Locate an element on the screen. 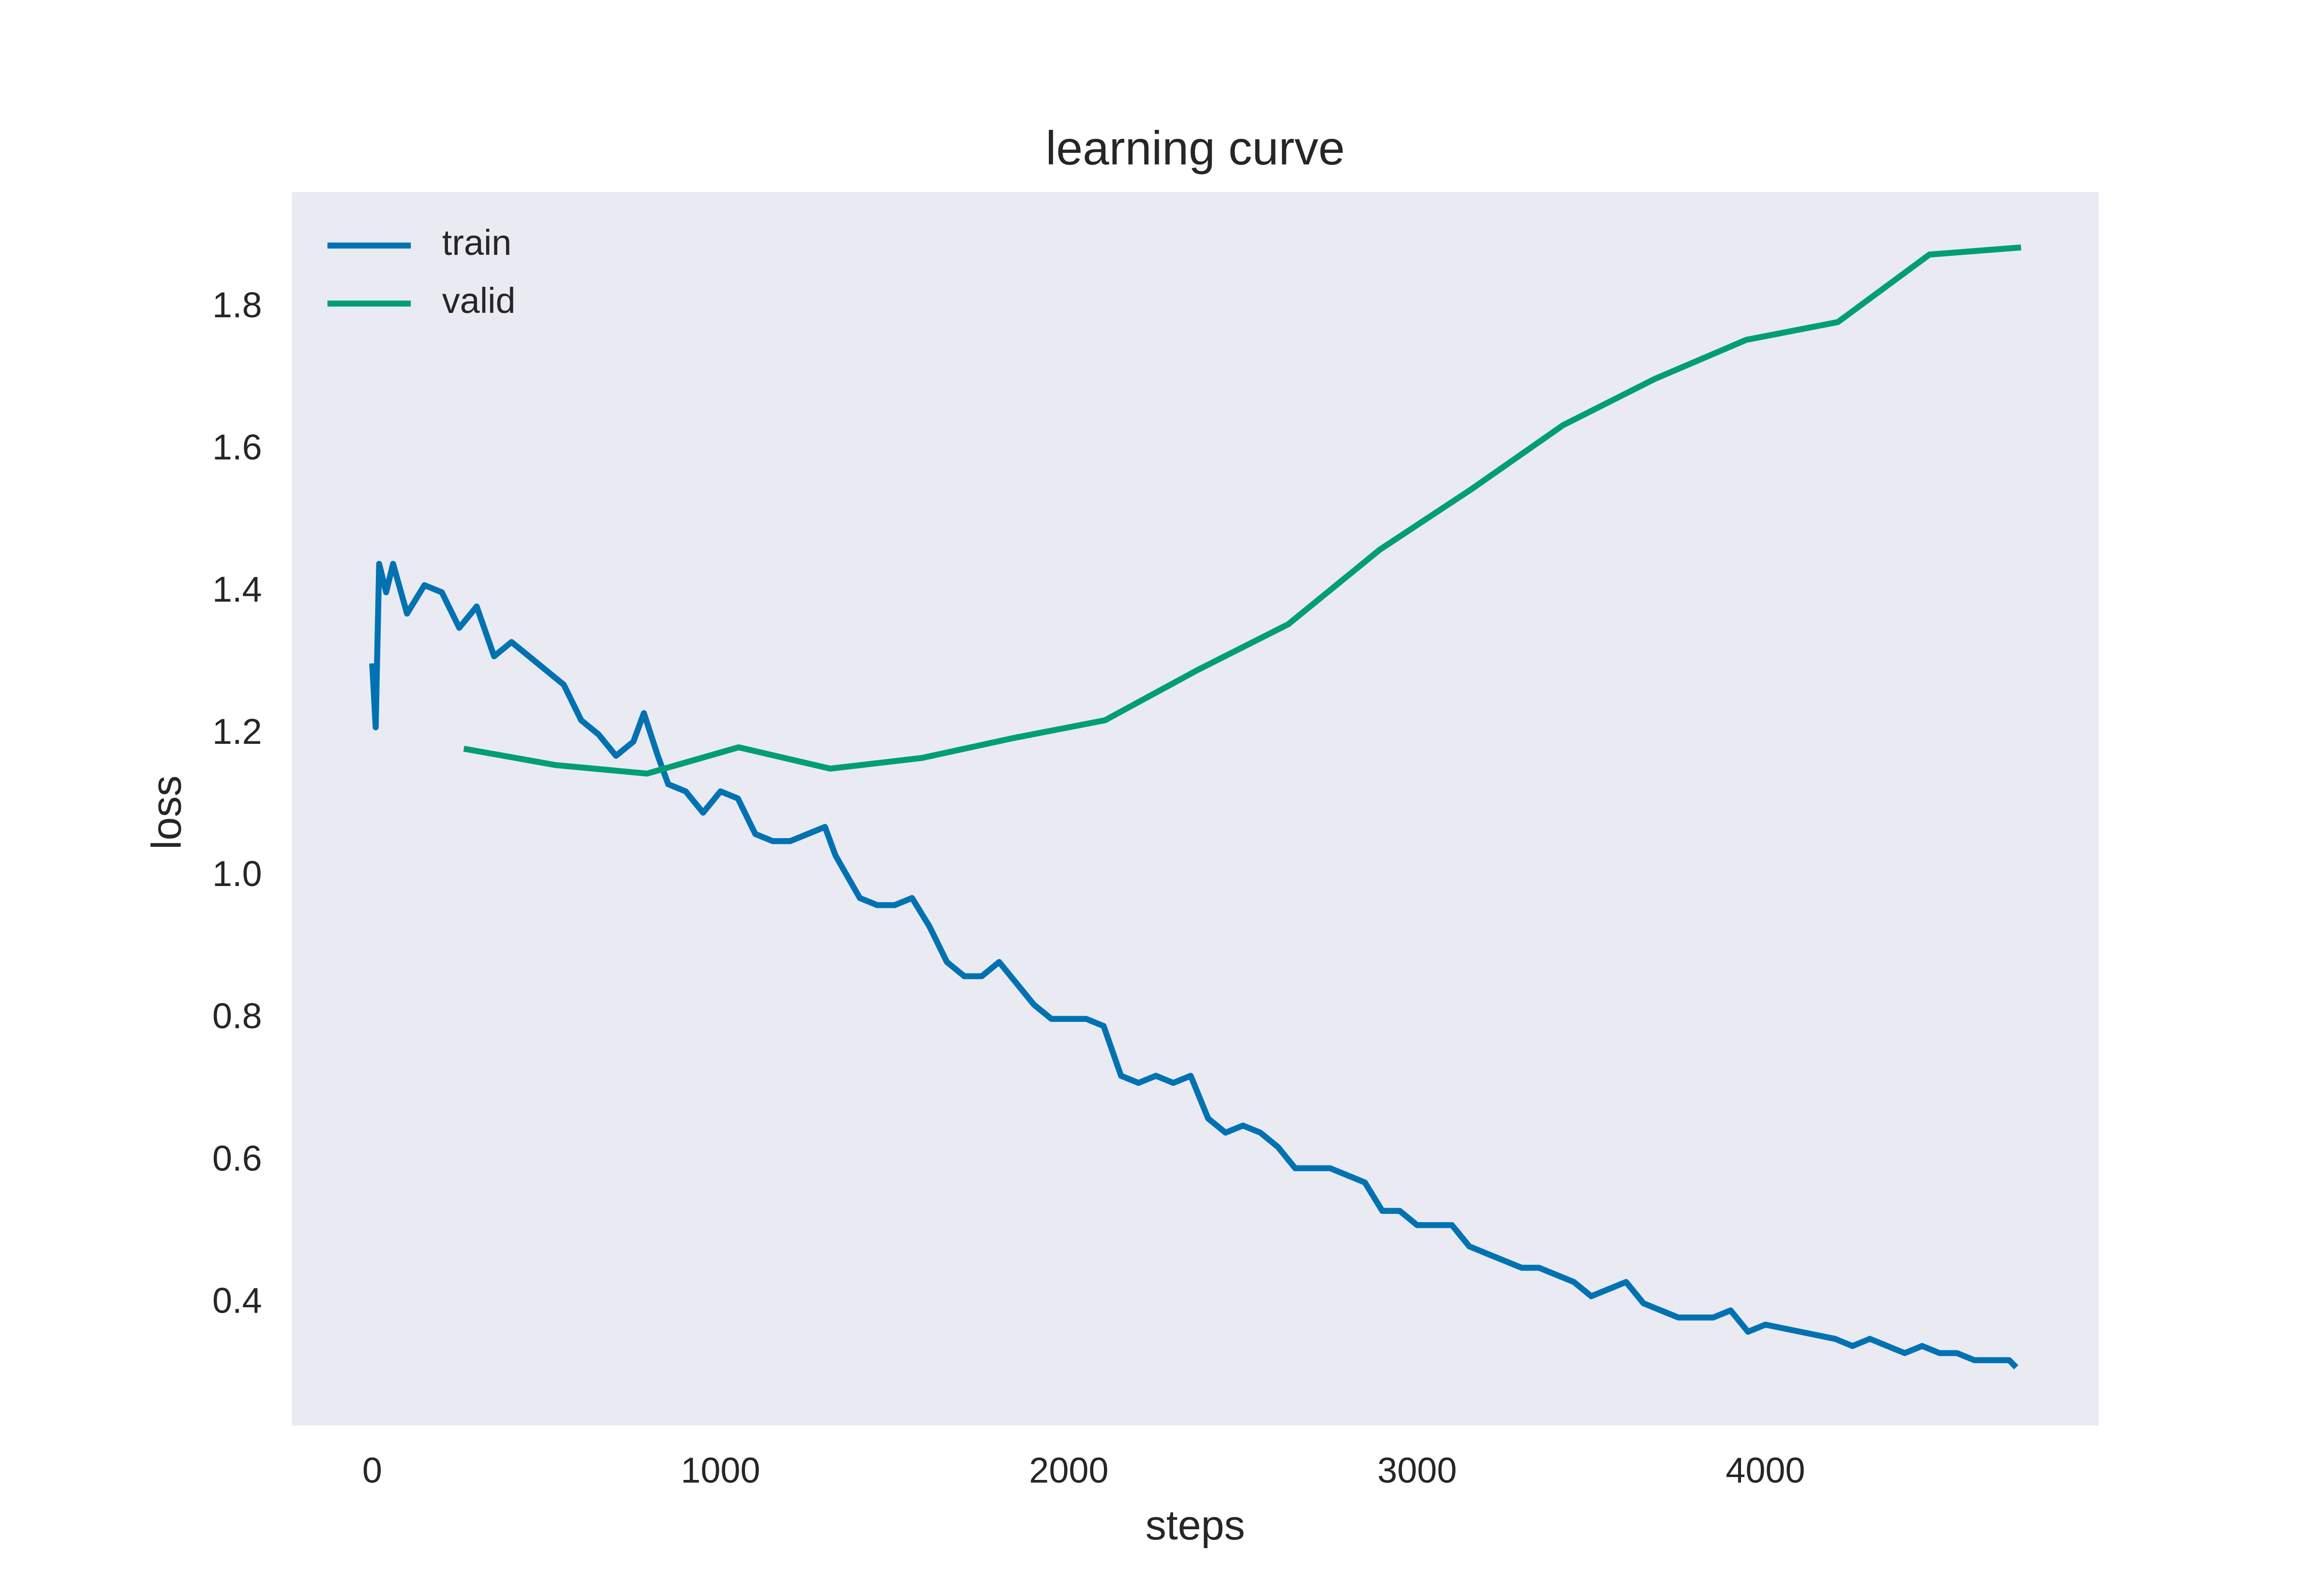 This screenshot has height=1596, width=2322. y-tick-label: 0.4 is located at coordinates (237, 1300).